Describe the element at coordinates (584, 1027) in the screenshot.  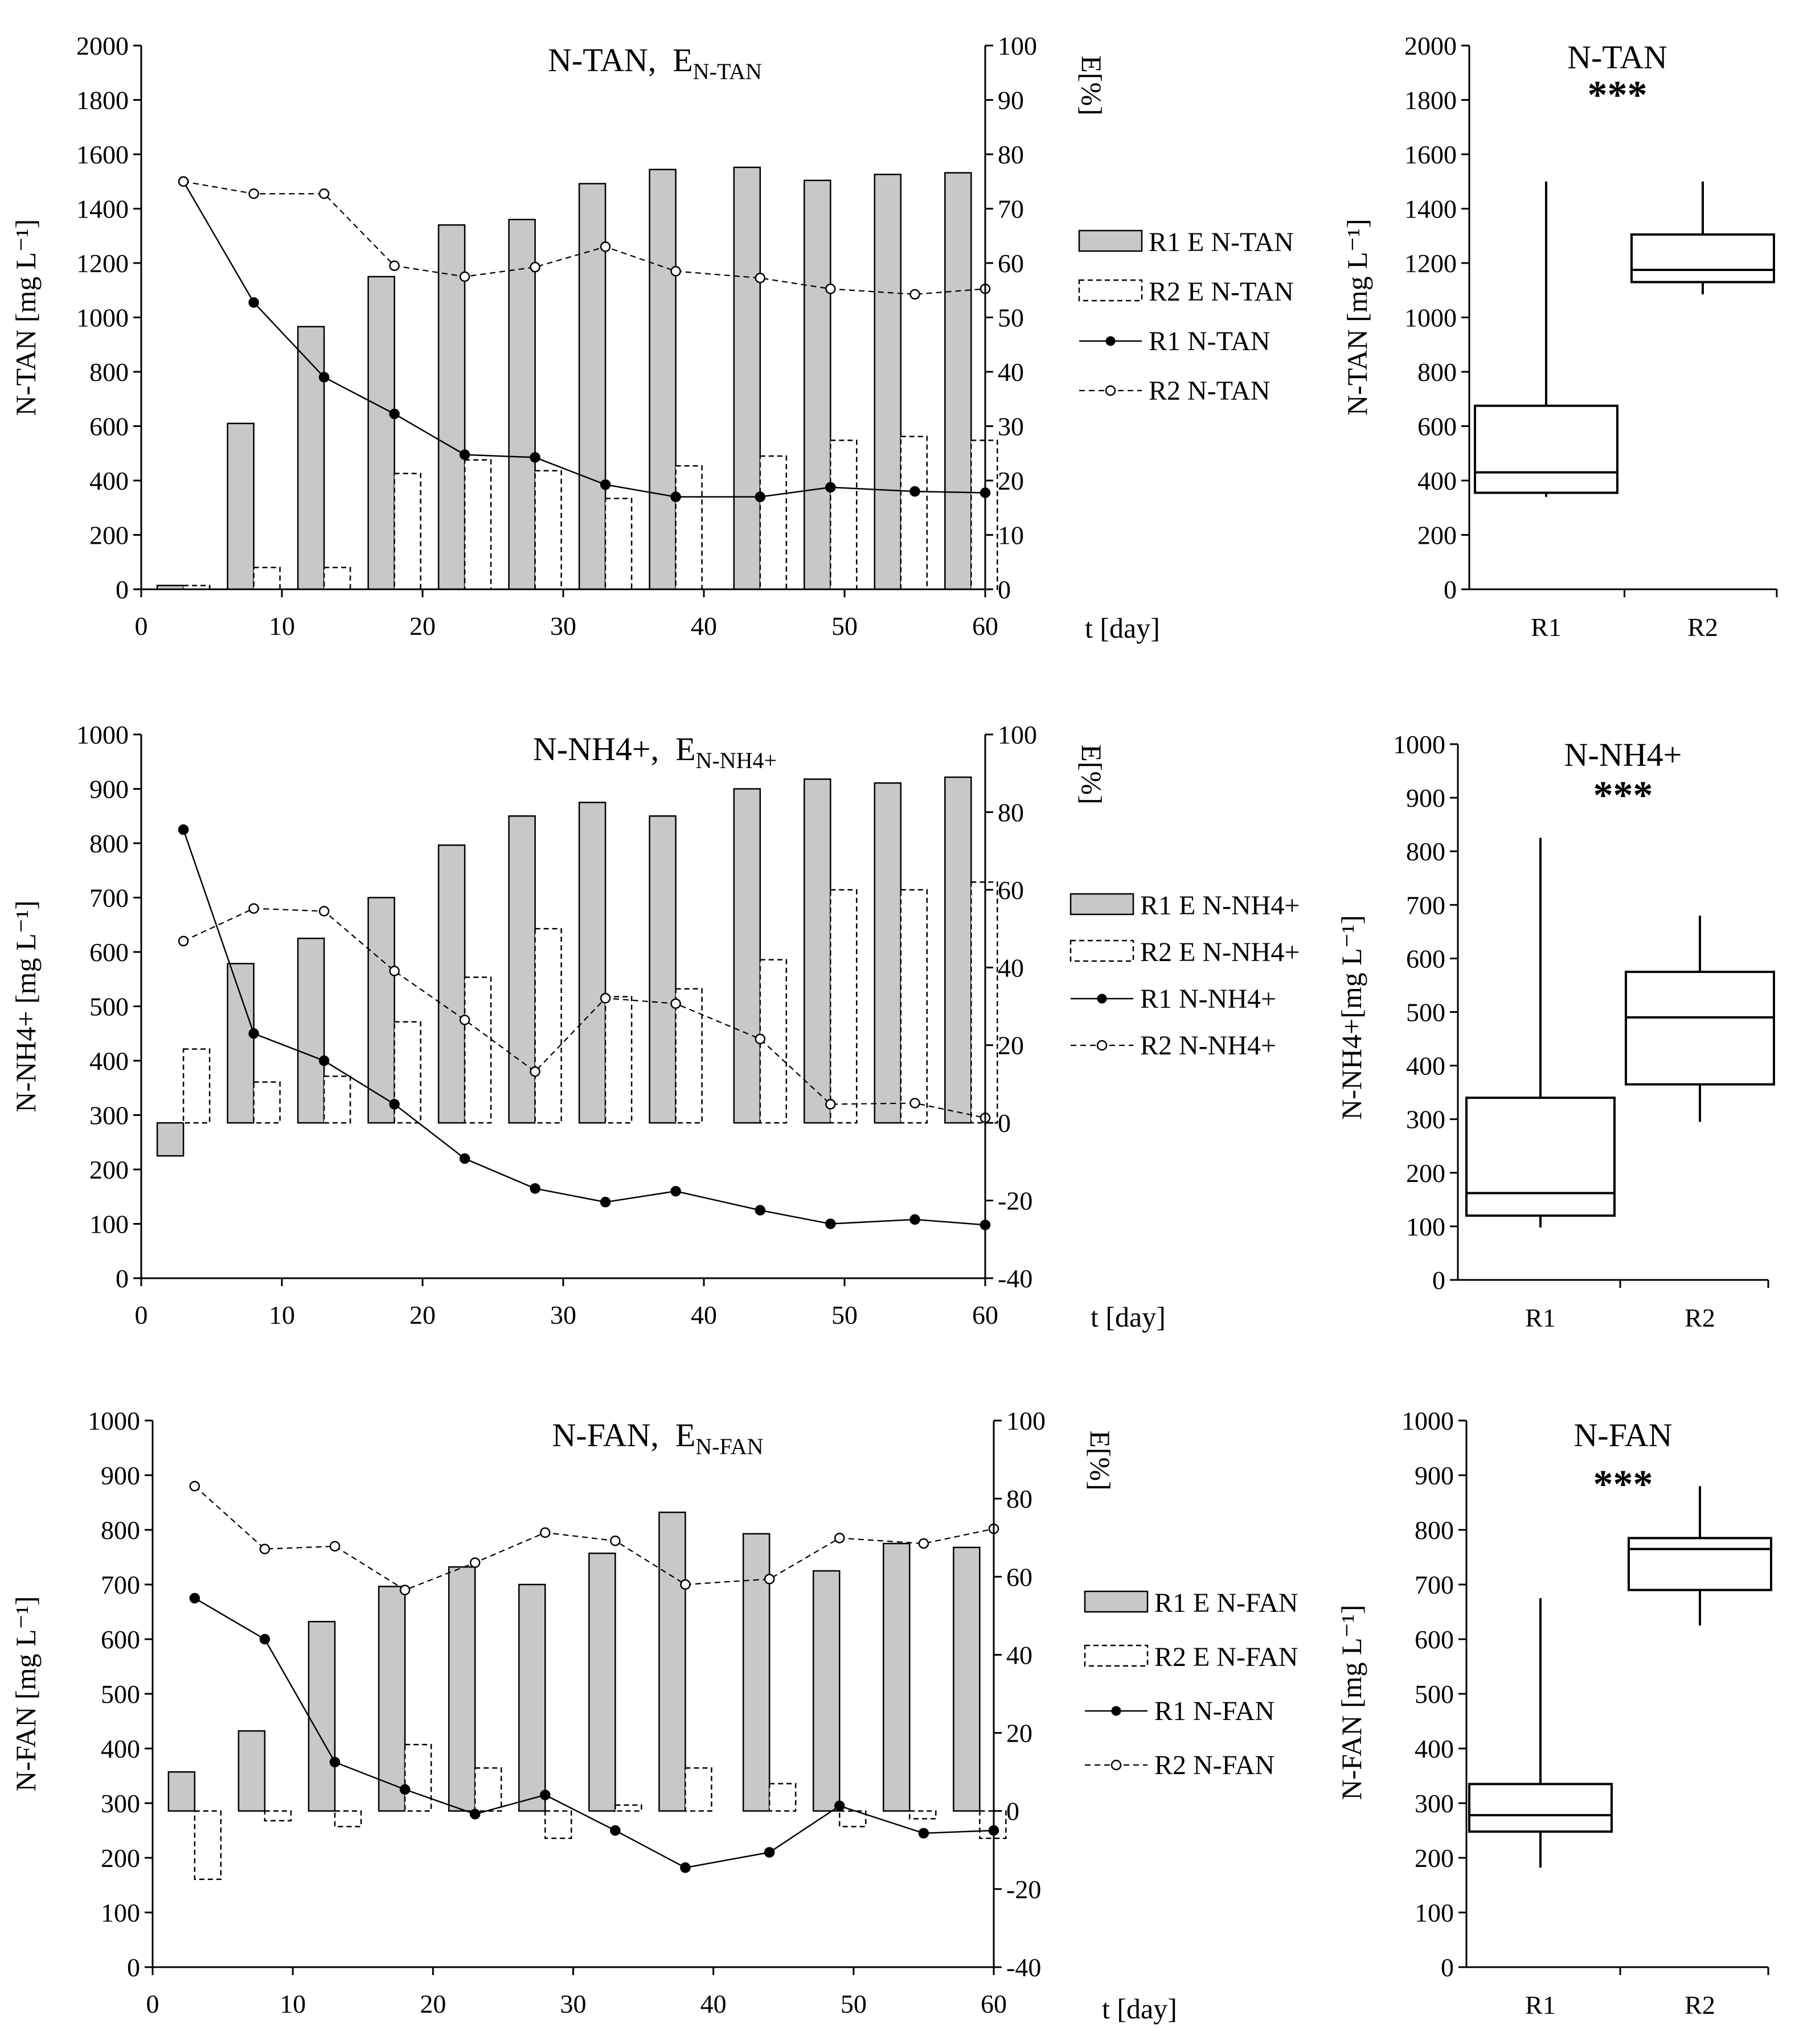
I see `line-r1-n-nh4plus` at that location.